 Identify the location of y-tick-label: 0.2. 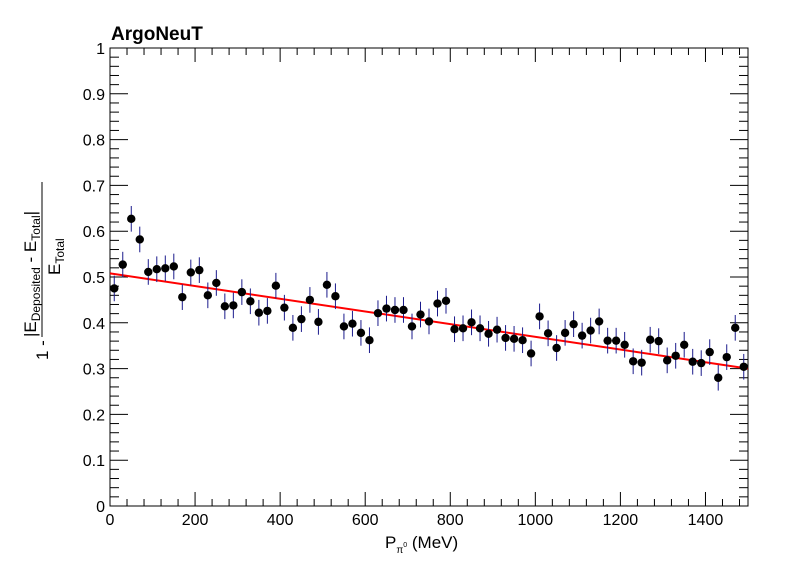
(94, 415).